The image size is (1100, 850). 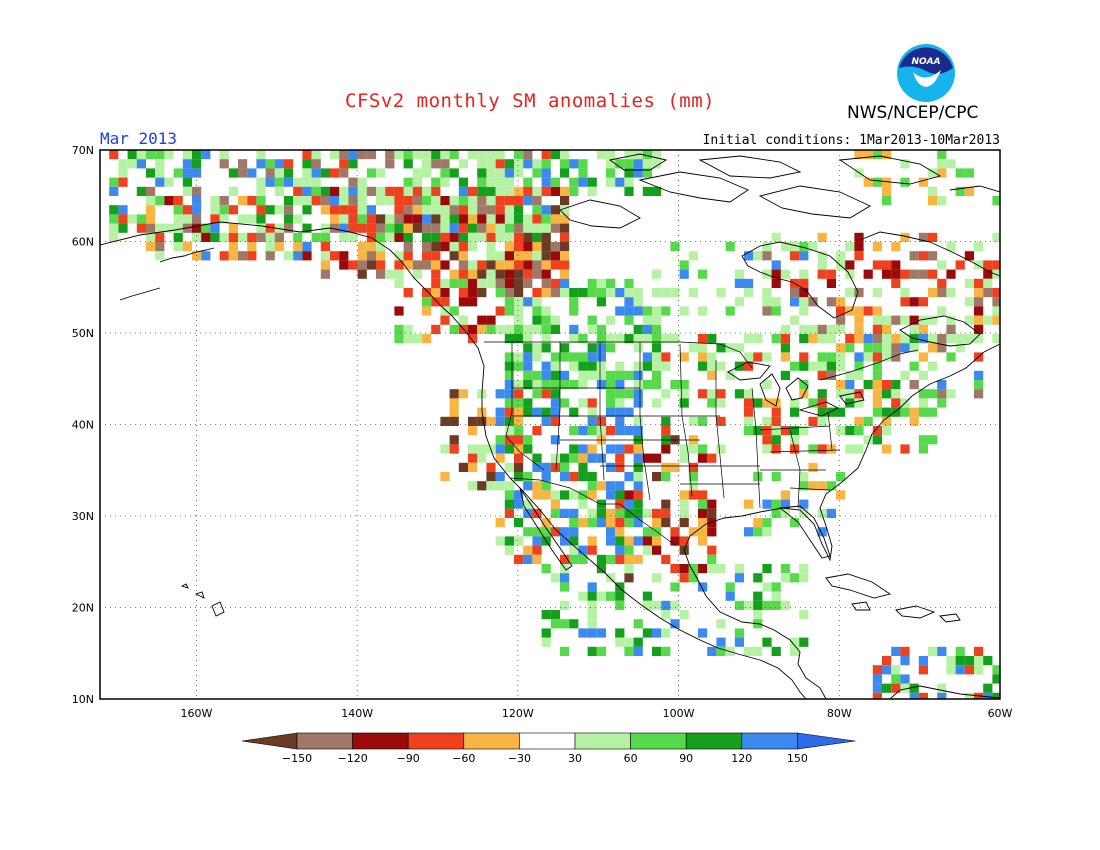 What do you see at coordinates (83, 333) in the screenshot?
I see `lat-tick-label: 50N` at bounding box center [83, 333].